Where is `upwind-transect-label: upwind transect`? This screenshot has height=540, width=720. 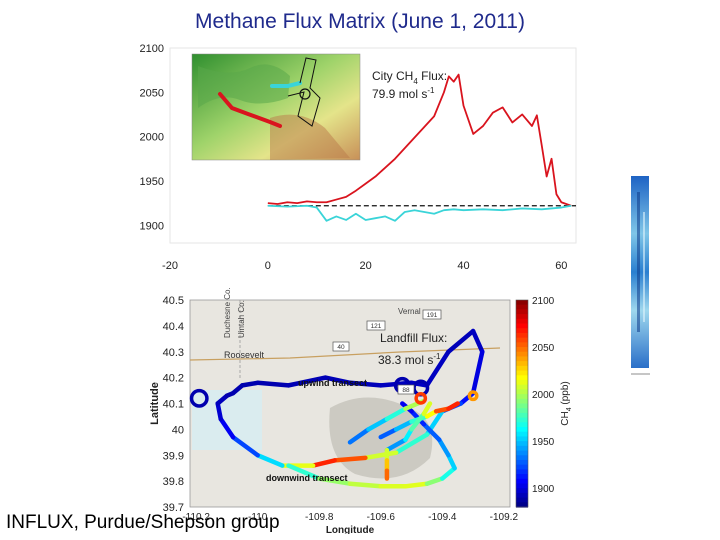 upwind-transect-label: upwind transect is located at coordinates (332, 383).